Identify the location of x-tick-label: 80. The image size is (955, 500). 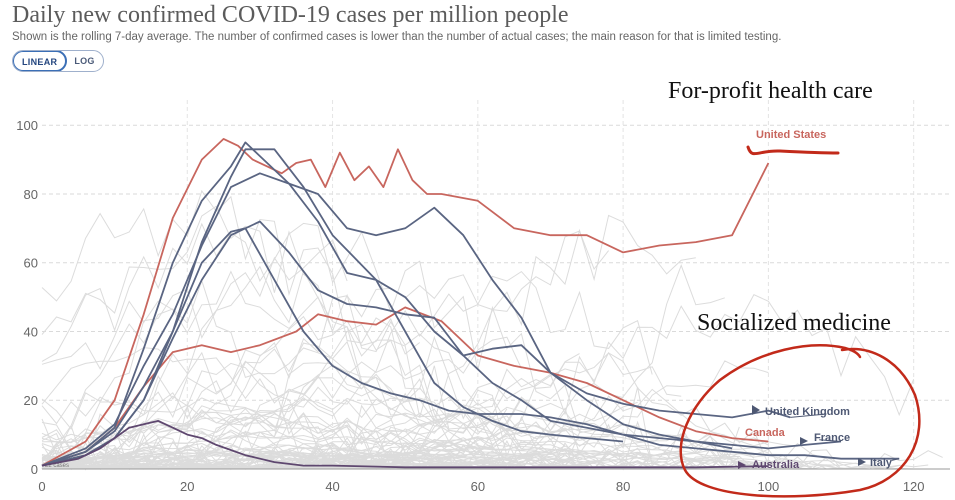
(623, 486).